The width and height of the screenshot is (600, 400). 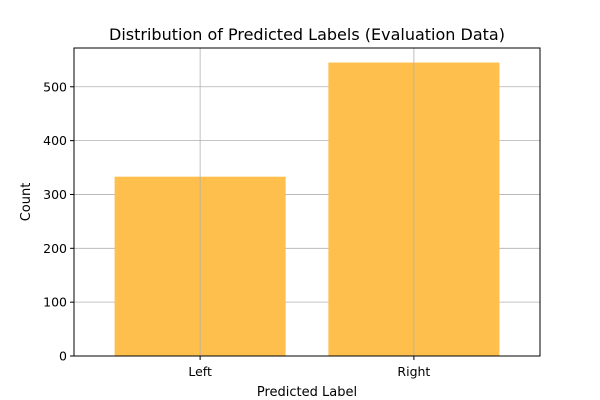 I want to click on y-tick-label: 100, so click(x=55, y=302).